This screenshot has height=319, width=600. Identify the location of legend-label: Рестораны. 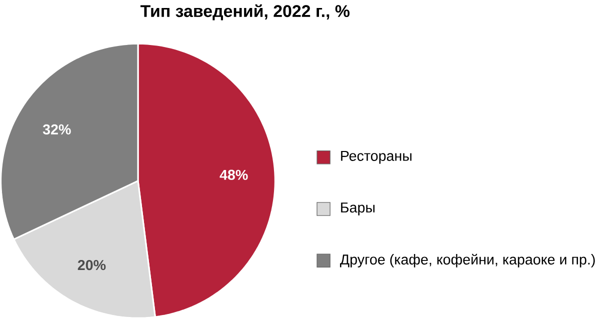
(376, 157).